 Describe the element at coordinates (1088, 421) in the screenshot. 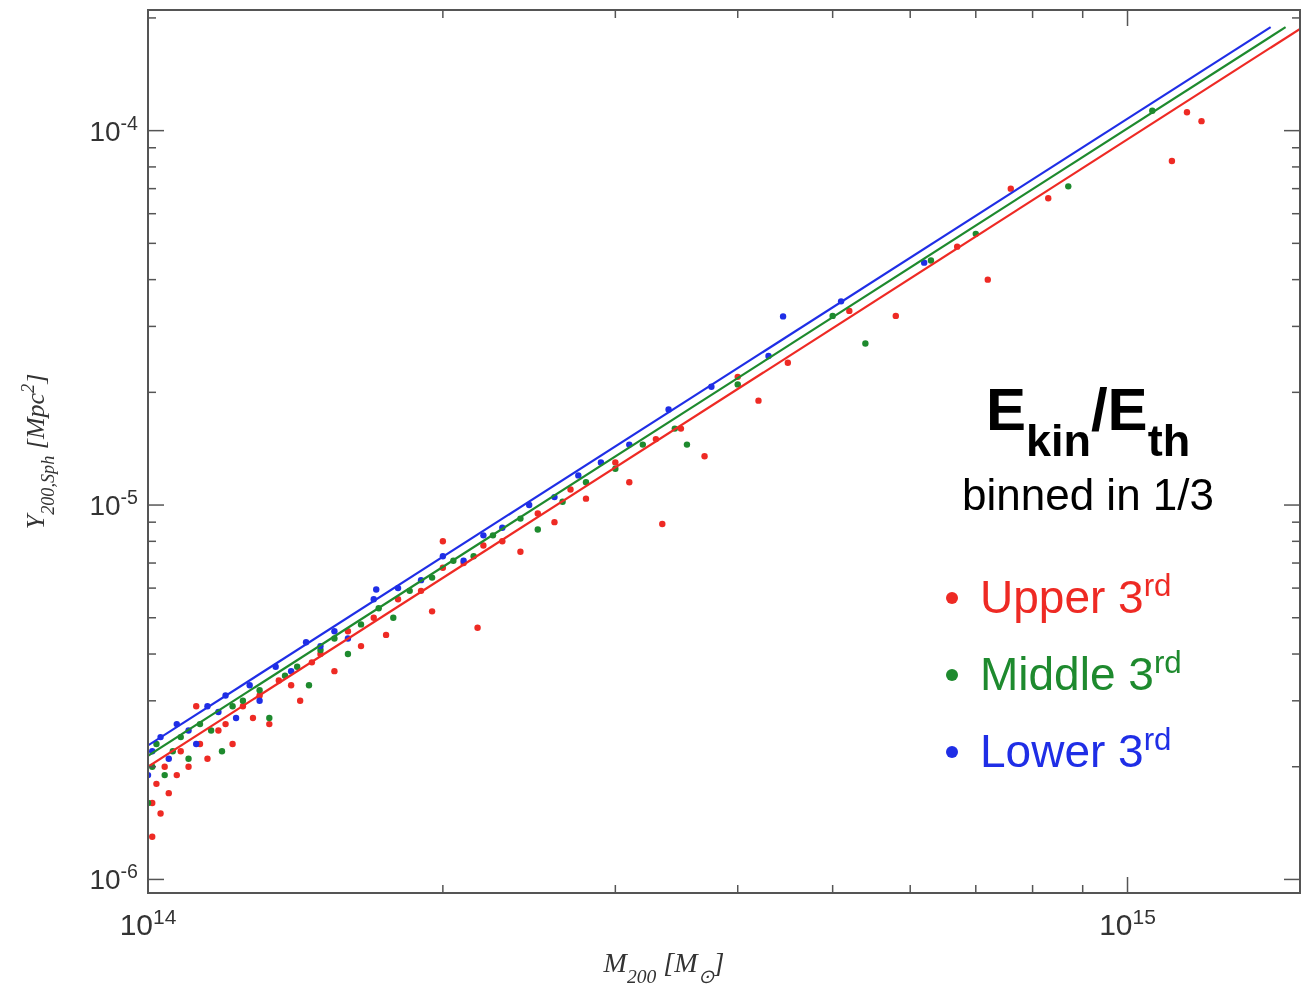

I see `legend-title: E$_{kin}$/E$_{th}$` at that location.